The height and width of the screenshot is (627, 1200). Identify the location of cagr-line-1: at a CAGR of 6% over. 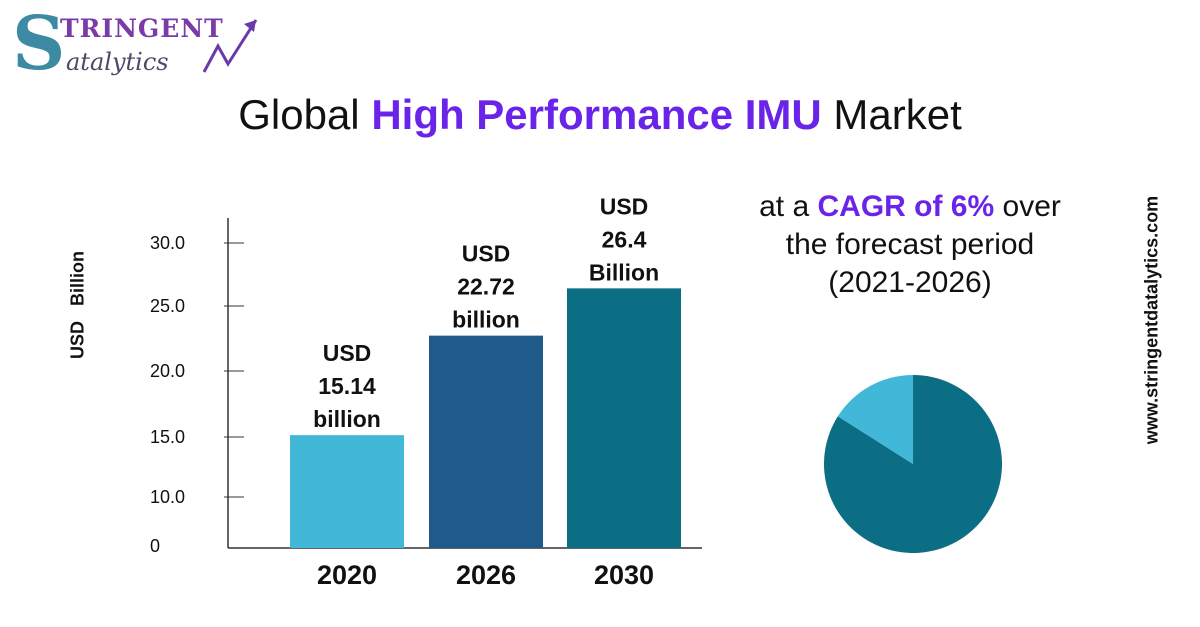
(910, 207).